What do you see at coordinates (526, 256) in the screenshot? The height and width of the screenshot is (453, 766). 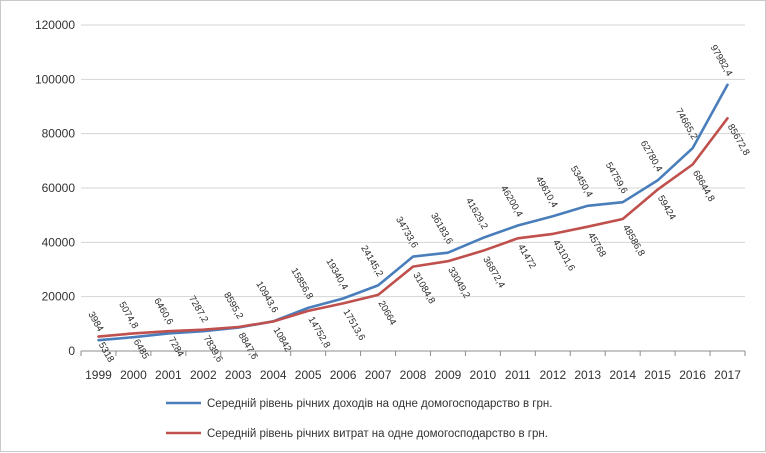 I see `data-label-expenses: 41472` at bounding box center [526, 256].